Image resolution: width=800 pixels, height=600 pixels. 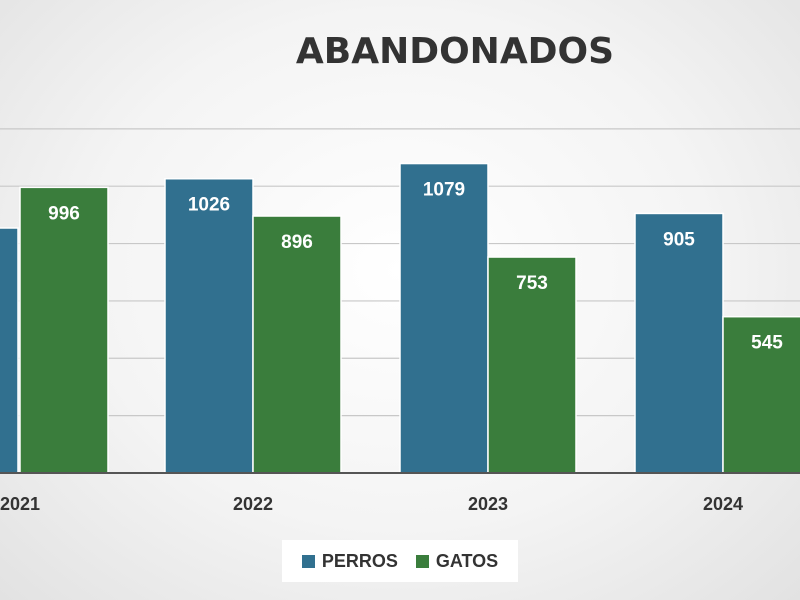 I want to click on legend-item-perros: PERROS, so click(x=349, y=561).